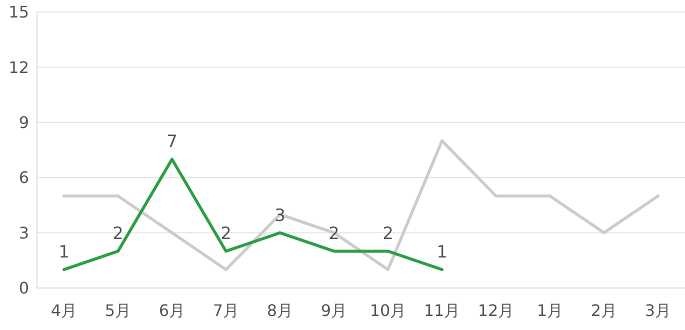 Image resolution: width=685 pixels, height=330 pixels. What do you see at coordinates (23, 232) in the screenshot?
I see `y-tick-label: 3` at bounding box center [23, 232].